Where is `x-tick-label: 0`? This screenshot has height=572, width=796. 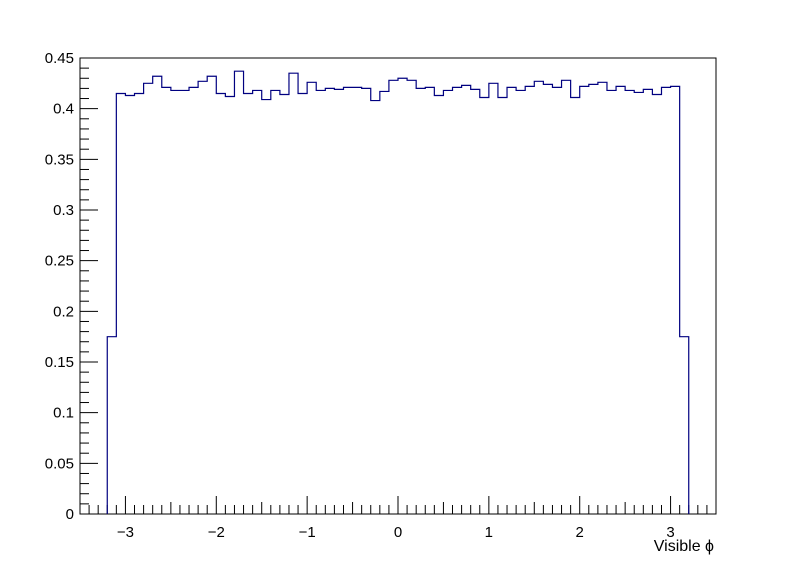
x-tick-label: 0 is located at coordinates (398, 532).